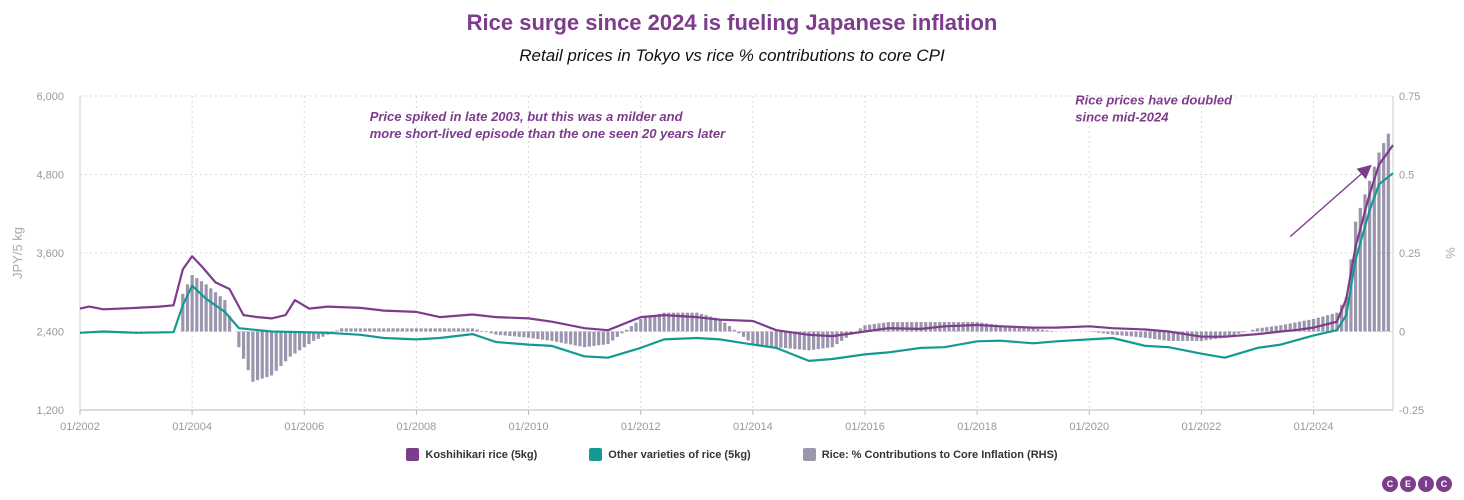  I want to click on x-tick-label: 01/2014, so click(753, 427).